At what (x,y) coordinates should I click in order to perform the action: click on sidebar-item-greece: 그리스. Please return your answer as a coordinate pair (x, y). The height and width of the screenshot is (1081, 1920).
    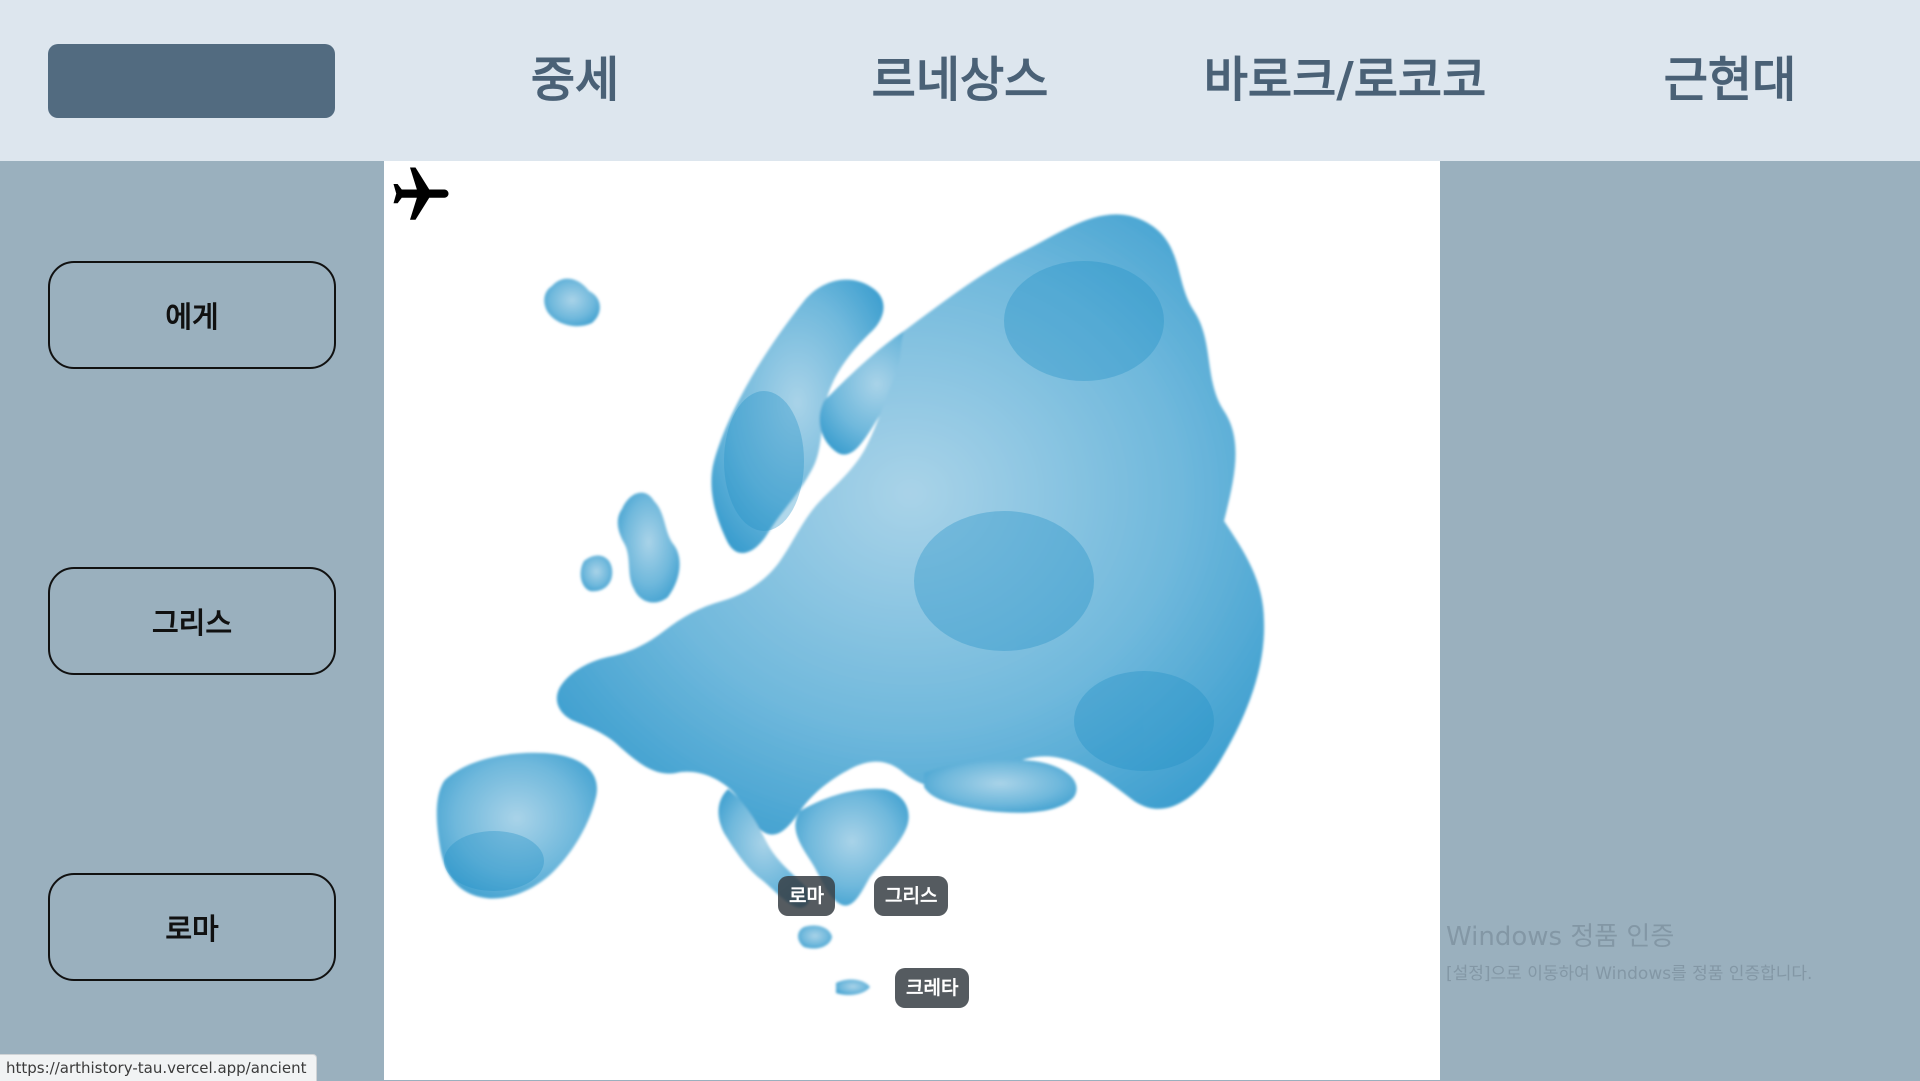
    Looking at the image, I should click on (192, 621).